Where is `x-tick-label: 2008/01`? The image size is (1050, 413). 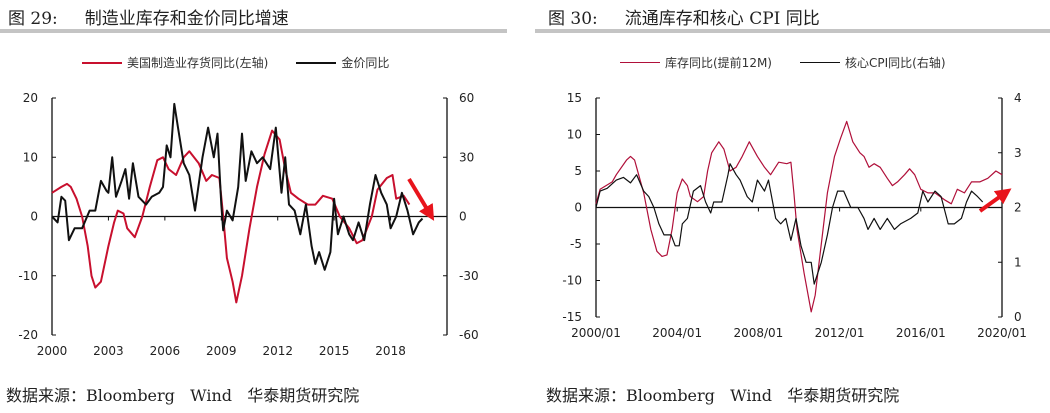 x-tick-label: 2008/01 is located at coordinates (758, 333).